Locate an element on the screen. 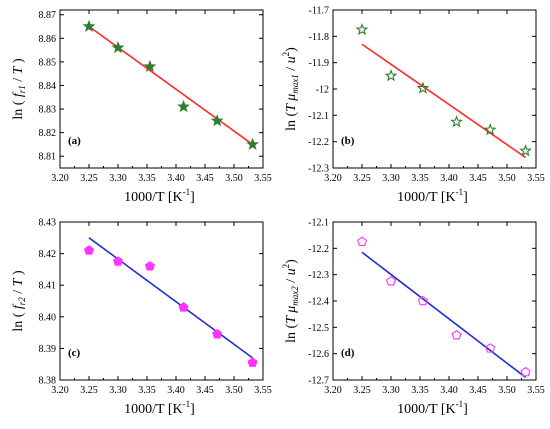 This screenshot has width=550, height=429. plot-frame is located at coordinates (161, 89).